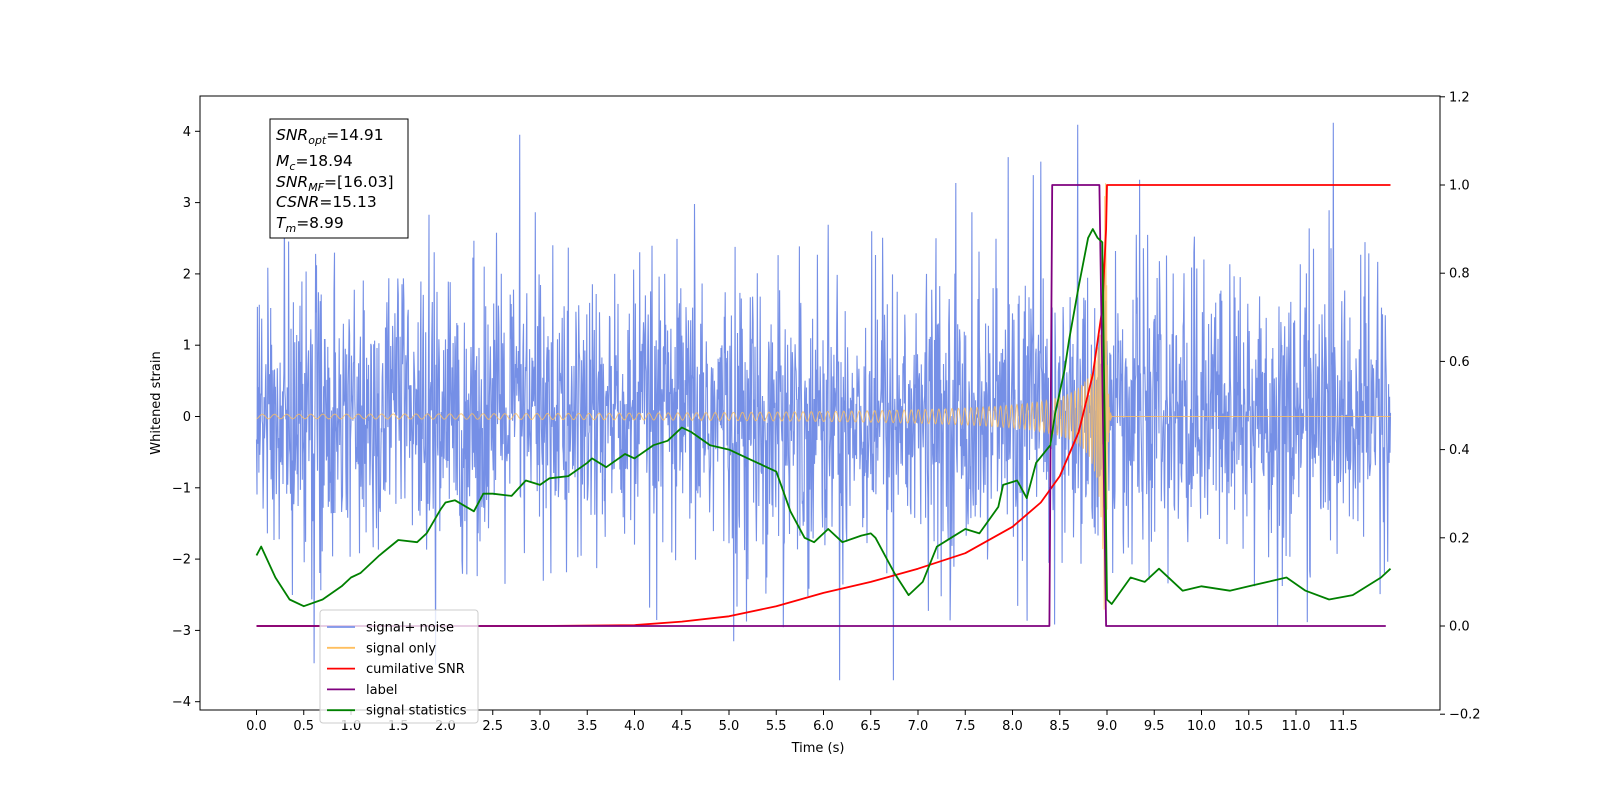 The height and width of the screenshot is (804, 1600). What do you see at coordinates (401, 648) in the screenshot?
I see `legend-entry: signal only` at bounding box center [401, 648].